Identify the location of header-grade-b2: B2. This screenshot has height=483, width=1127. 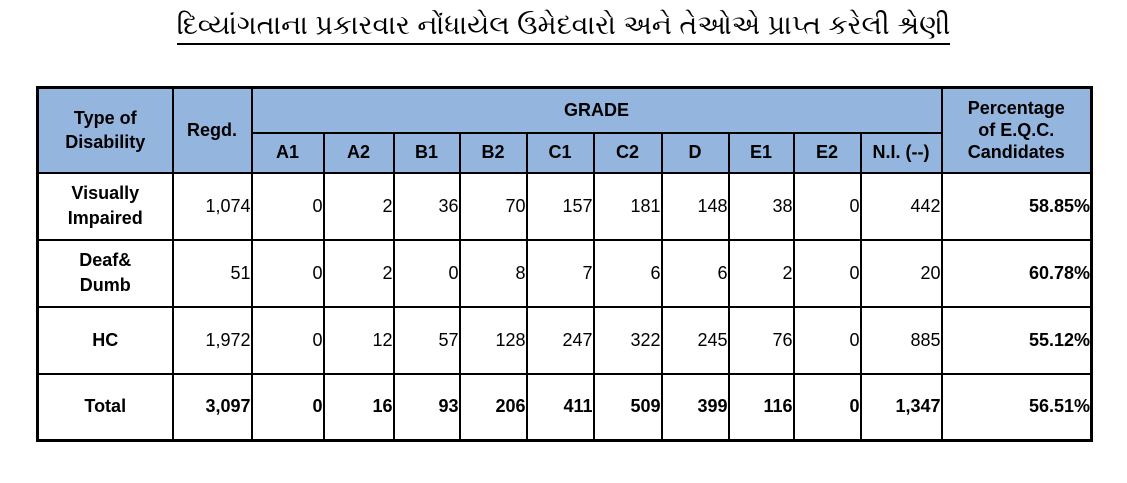
(493, 152).